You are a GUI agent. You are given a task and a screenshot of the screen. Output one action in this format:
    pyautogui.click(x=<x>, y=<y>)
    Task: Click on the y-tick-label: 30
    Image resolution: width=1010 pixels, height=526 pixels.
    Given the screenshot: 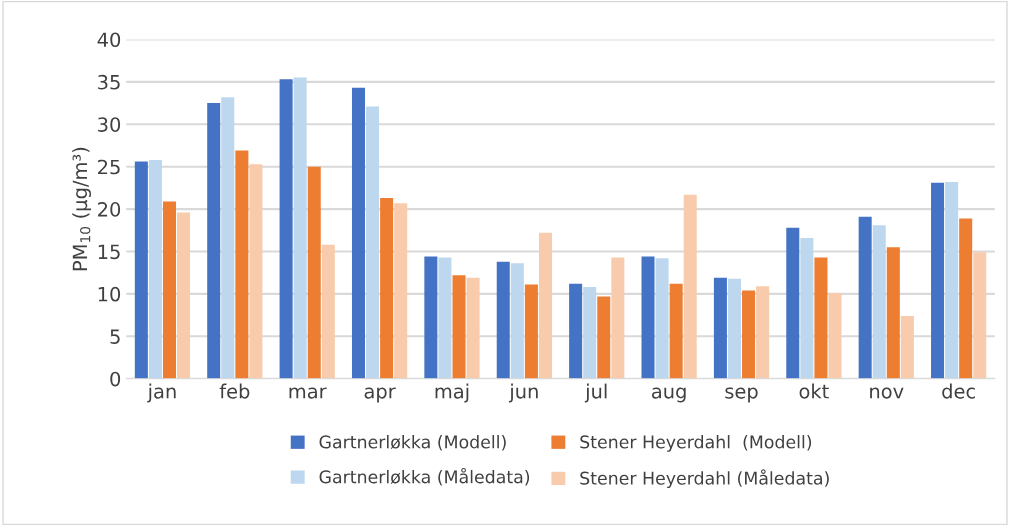 What is the action you would take?
    pyautogui.click(x=109, y=124)
    